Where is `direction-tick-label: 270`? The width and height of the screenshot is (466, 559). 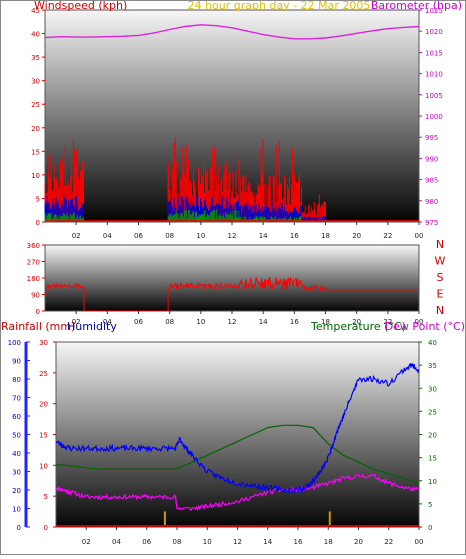 direction-tick-label: 270 is located at coordinates (33, 263).